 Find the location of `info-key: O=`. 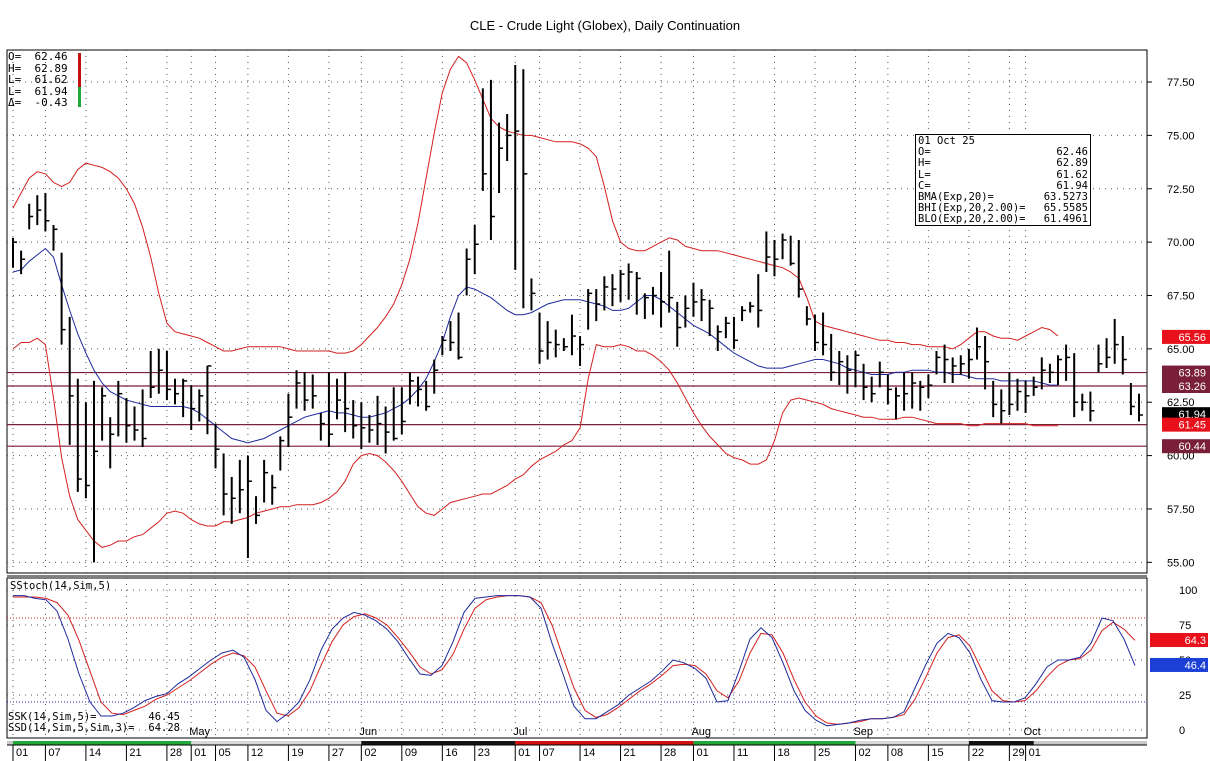

info-key: O= is located at coordinates (924, 152).